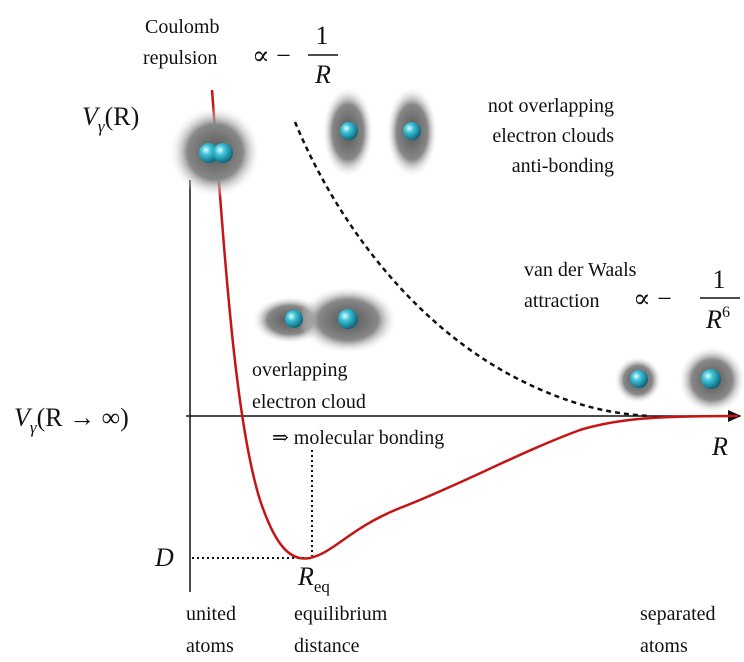 Image resolution: width=744 pixels, height=662 pixels. I want to click on bonding-line: overlapping, so click(300, 370).